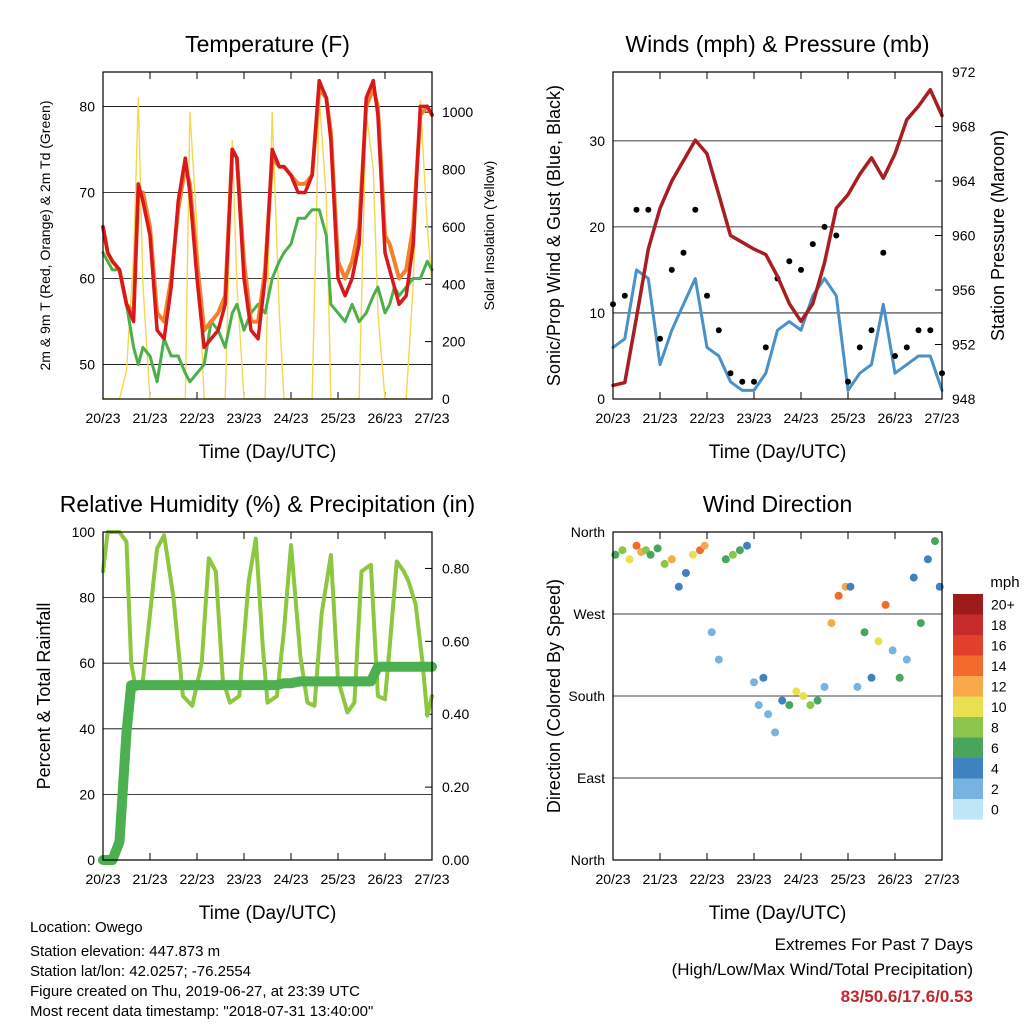 The width and height of the screenshot is (1024, 1024). Describe the element at coordinates (597, 227) in the screenshot. I see `wind-y-tick-label: 20` at that location.